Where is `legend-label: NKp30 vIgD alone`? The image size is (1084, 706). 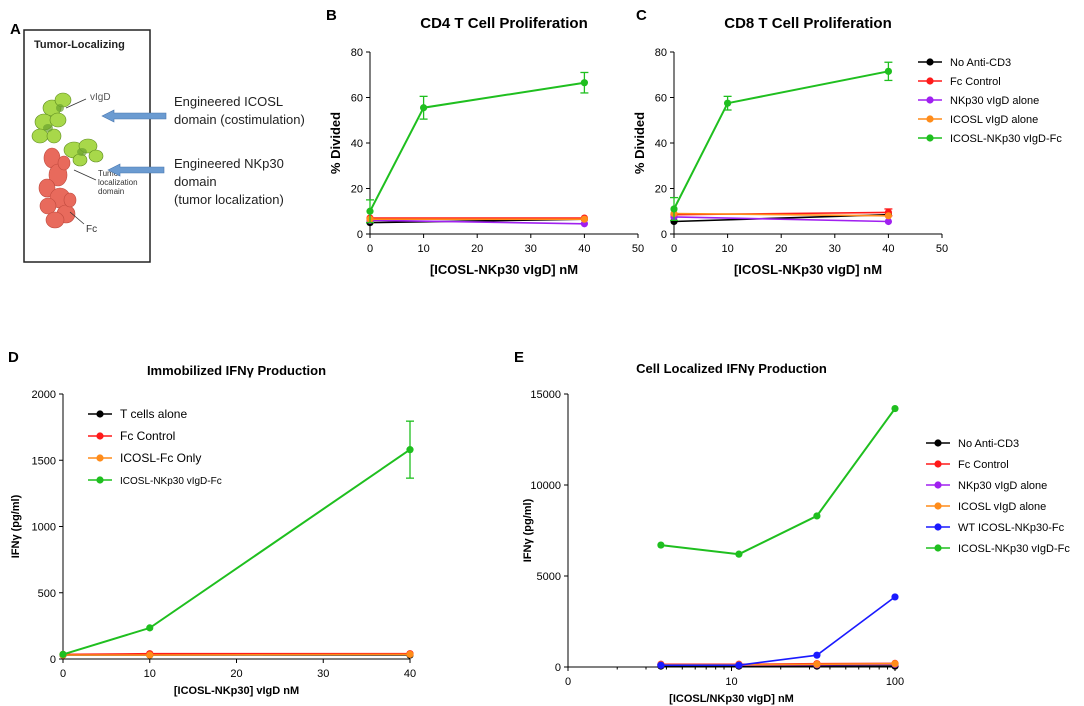
legend-label: NKp30 vIgD alone is located at coordinates (1002, 486).